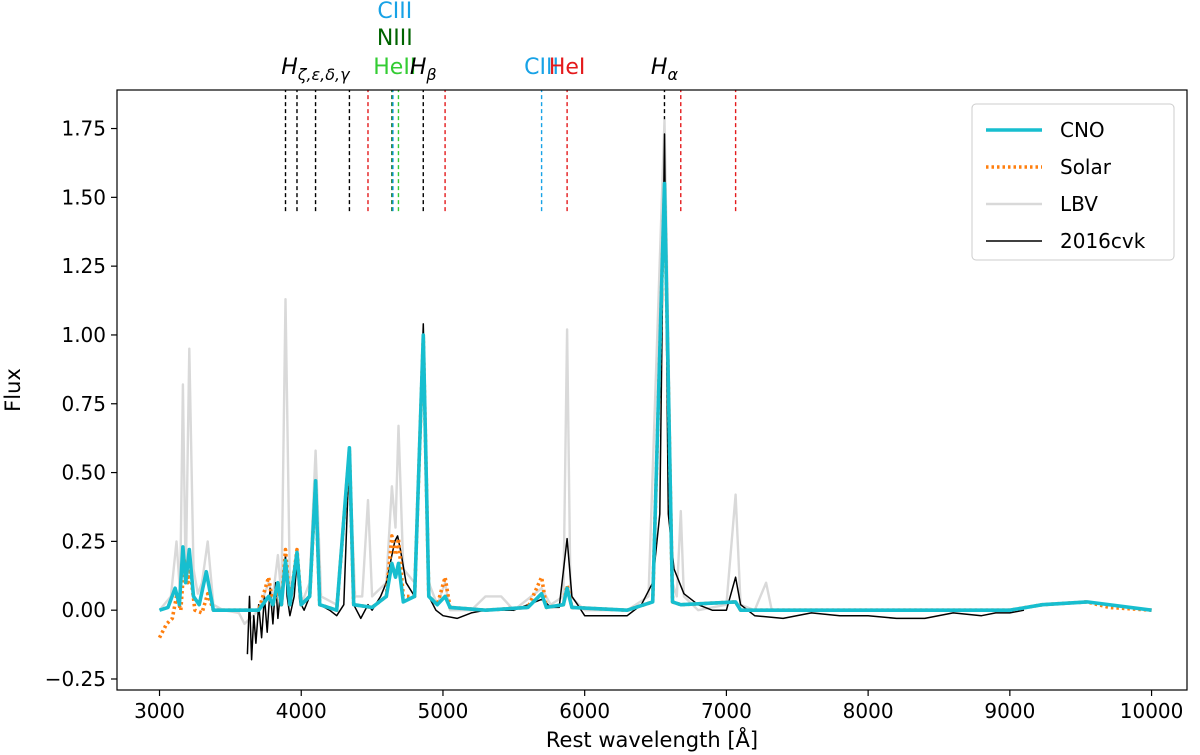 This screenshot has height=755, width=1200. I want to click on x-axis-label: Rest wavelength [Å], so click(652, 739).